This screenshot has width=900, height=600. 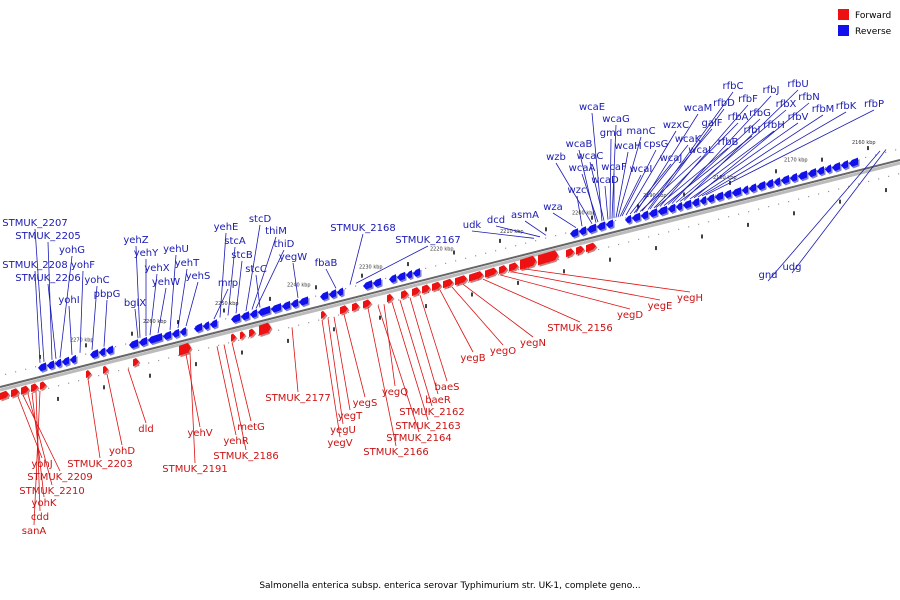 What do you see at coordinates (438, 400) in the screenshot?
I see `gene-label: baeR` at bounding box center [438, 400].